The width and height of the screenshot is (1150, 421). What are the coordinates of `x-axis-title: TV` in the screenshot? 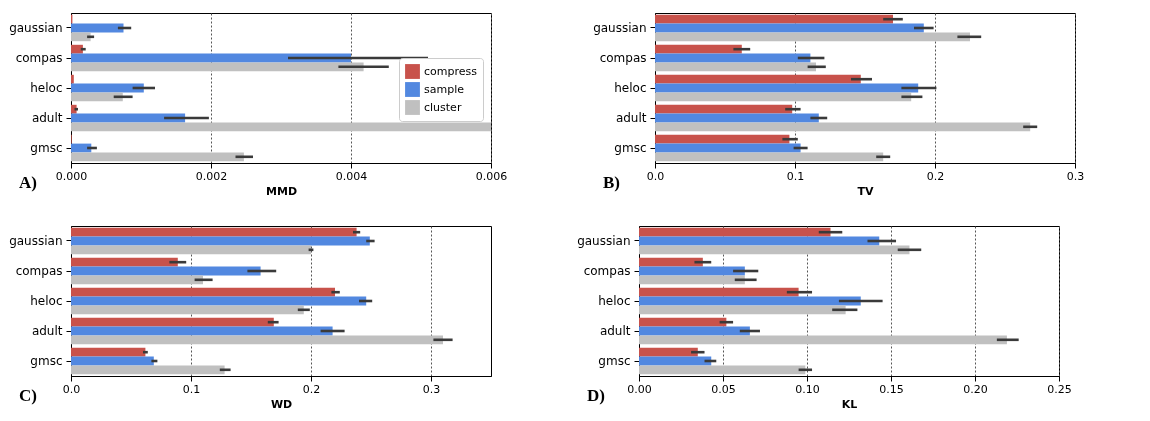 It's located at (865, 191).